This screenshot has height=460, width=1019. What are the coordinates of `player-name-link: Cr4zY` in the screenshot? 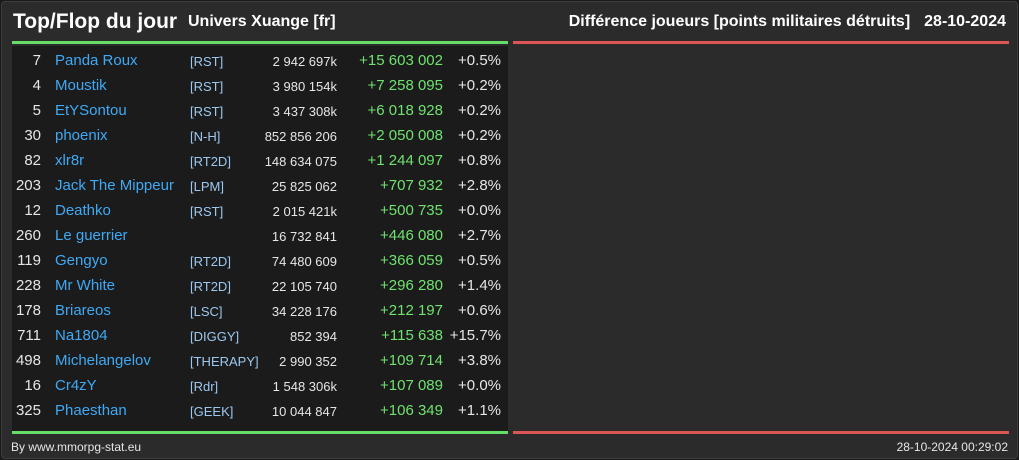 It's located at (76, 385).